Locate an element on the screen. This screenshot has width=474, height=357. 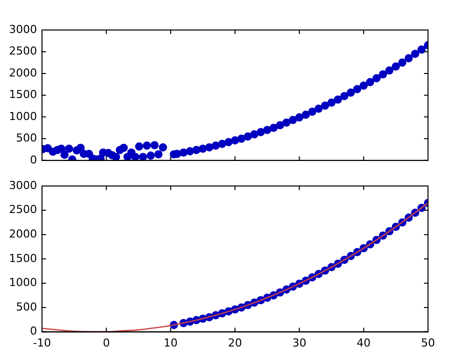
x-tick-label: 40 is located at coordinates (363, 343).